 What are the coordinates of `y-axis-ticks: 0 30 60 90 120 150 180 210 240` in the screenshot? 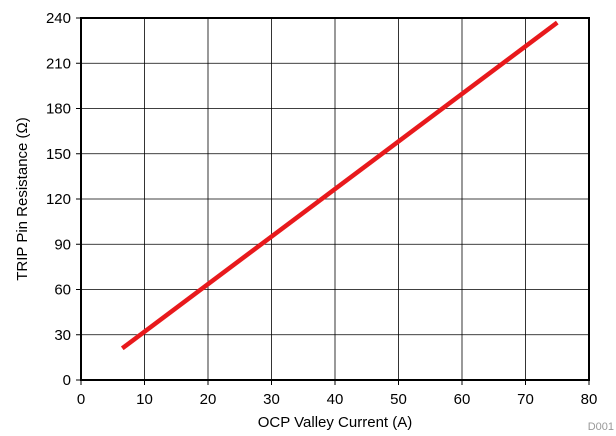 It's located at (63, 199).